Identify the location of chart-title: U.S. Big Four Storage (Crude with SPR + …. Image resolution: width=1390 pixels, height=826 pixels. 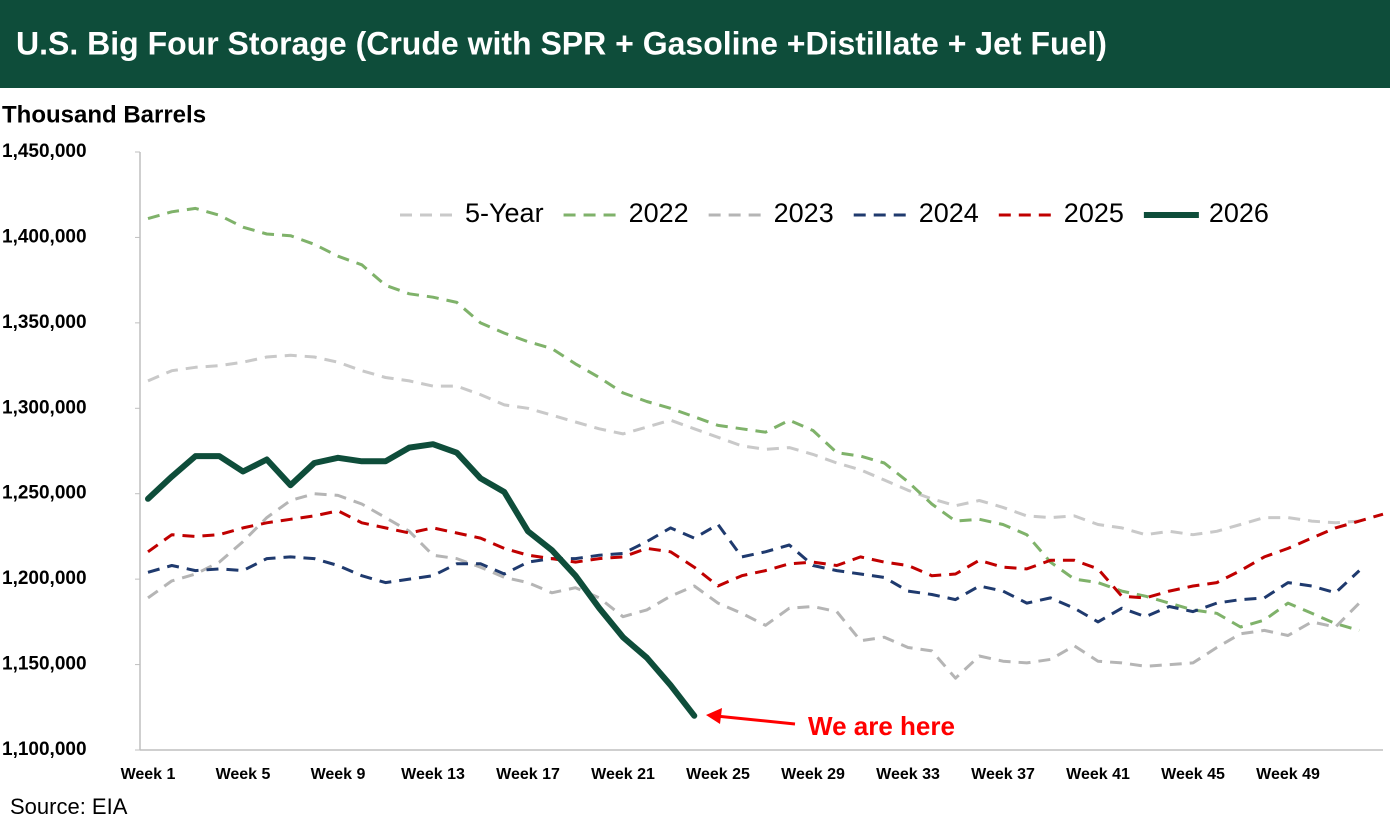
(561, 43).